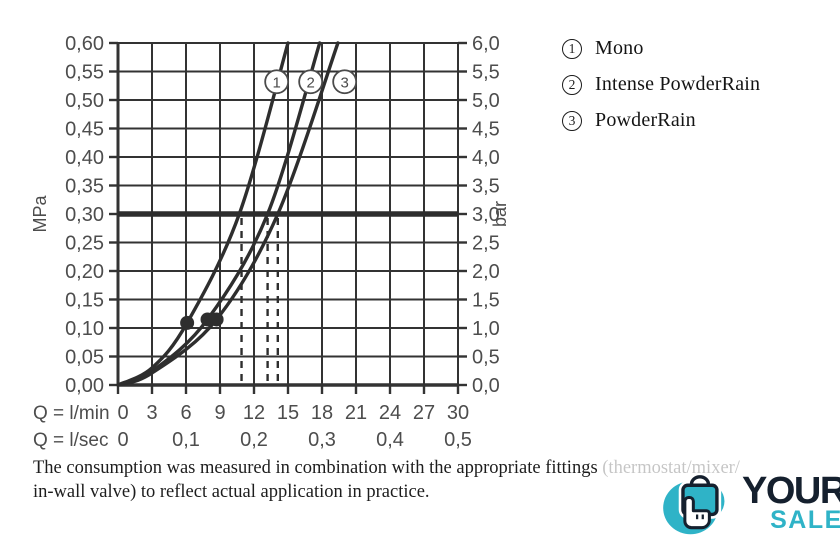  What do you see at coordinates (671, 468) in the screenshot?
I see `footnote-erased-text: (thermostat/mixer/` at bounding box center [671, 468].